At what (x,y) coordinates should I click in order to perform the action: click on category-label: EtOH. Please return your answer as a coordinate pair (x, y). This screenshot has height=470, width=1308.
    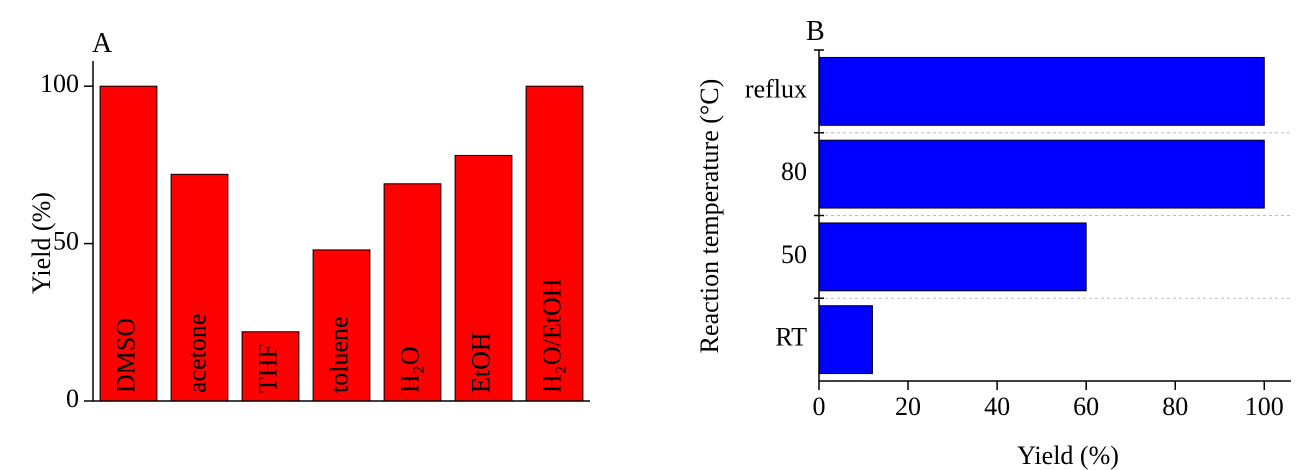
    Looking at the image, I should click on (480, 362).